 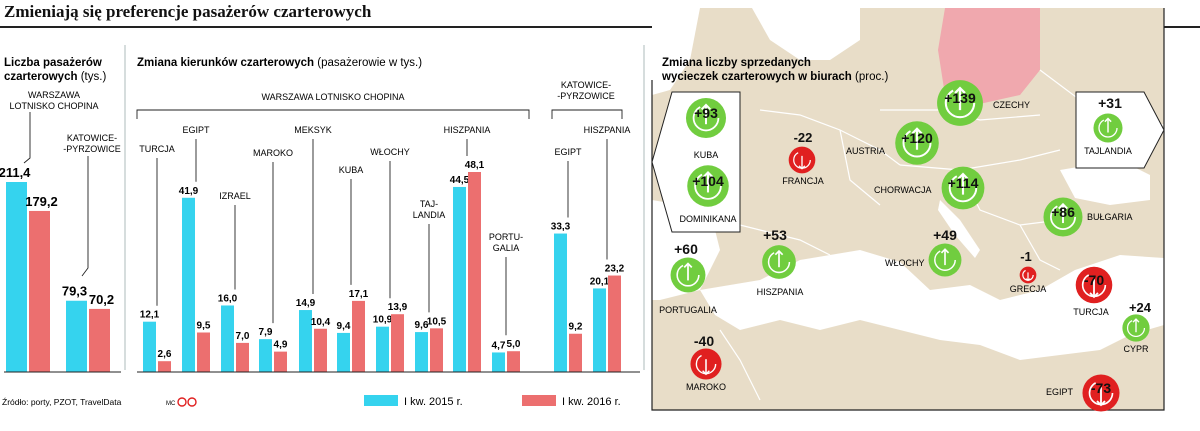 I want to click on title-rule, so click(x=600, y=27).